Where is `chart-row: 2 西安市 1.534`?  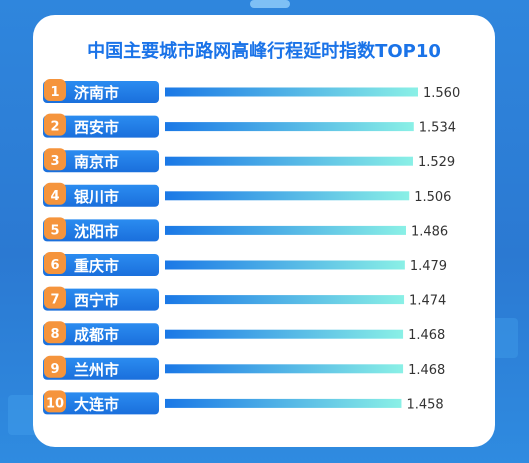
chart-row: 2 西安市 1.534 is located at coordinates (249, 125).